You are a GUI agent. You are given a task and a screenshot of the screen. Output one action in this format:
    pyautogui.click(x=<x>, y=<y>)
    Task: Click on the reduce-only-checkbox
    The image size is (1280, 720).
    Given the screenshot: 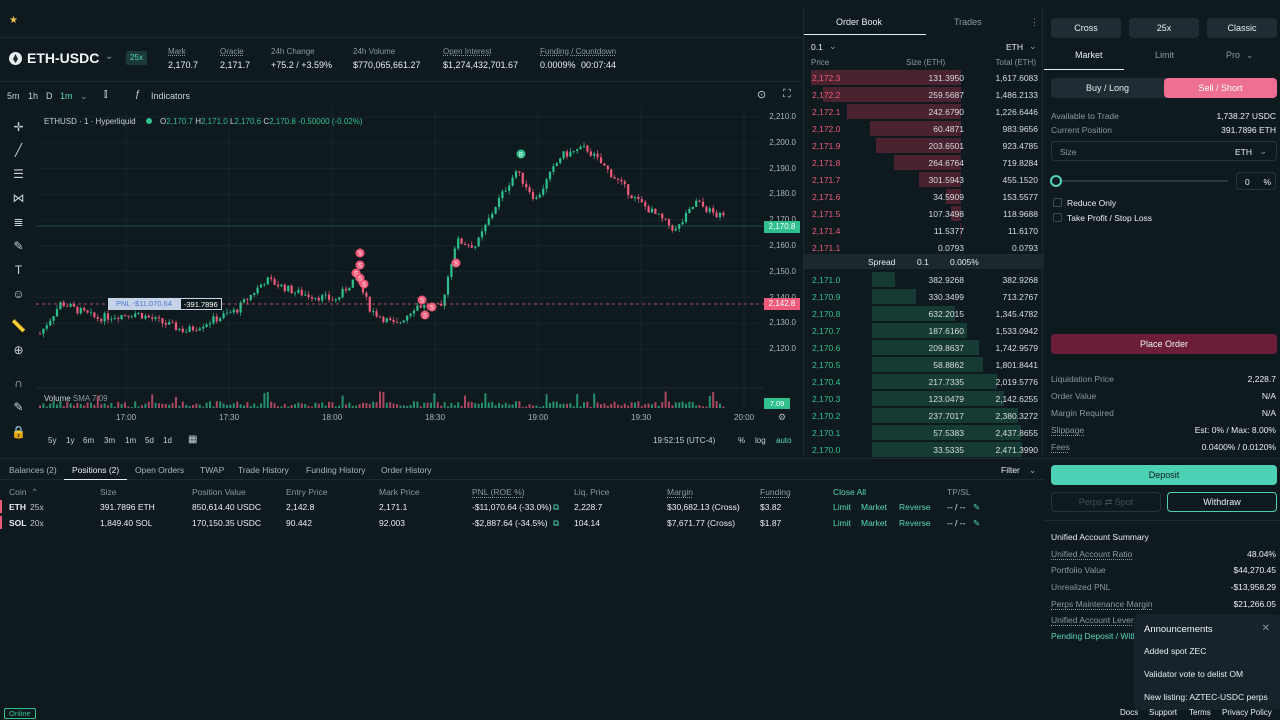 What is the action you would take?
    pyautogui.click(x=1057, y=202)
    